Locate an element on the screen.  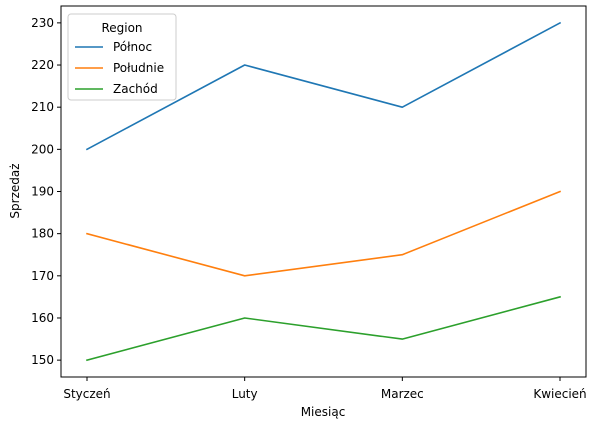
x-tick-label: Kwiecień is located at coordinates (559, 394).